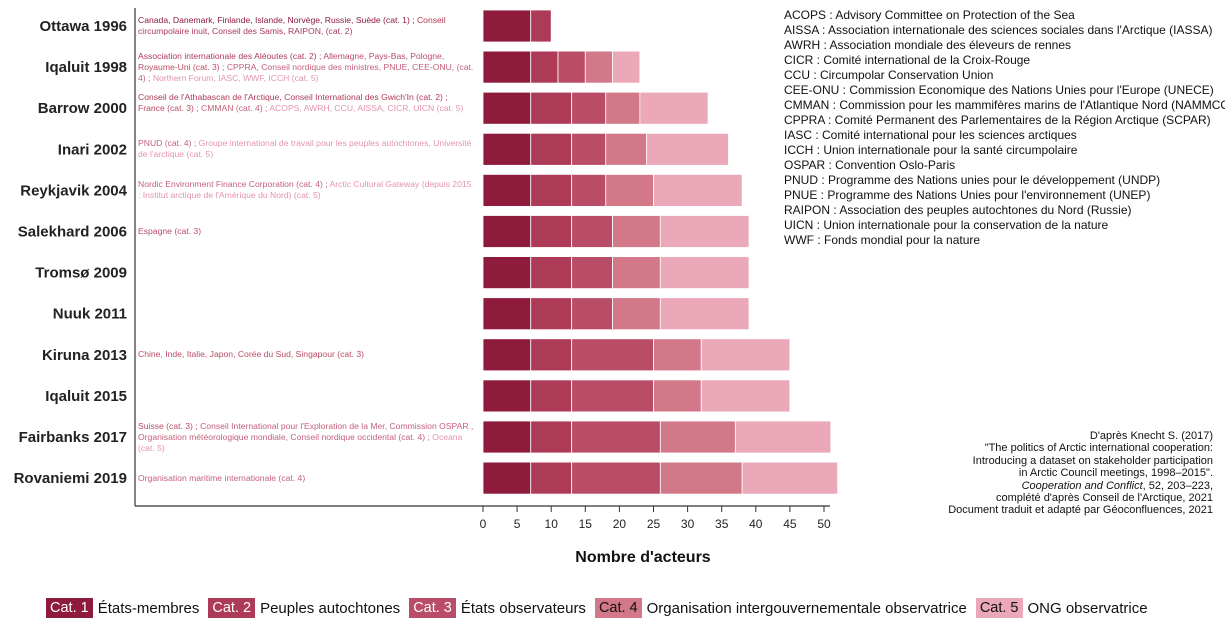 This screenshot has width=1225, height=638. I want to click on x-tick-label: 10, so click(552, 524).